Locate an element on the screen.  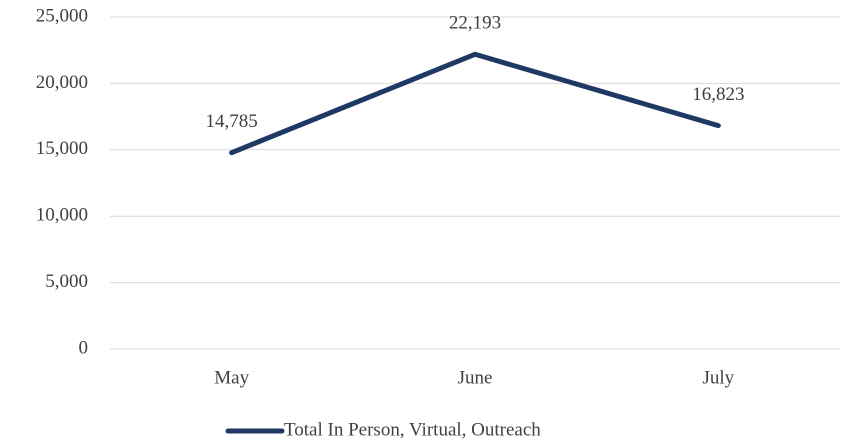
y-tick-label: 20,000 is located at coordinates (62, 82).